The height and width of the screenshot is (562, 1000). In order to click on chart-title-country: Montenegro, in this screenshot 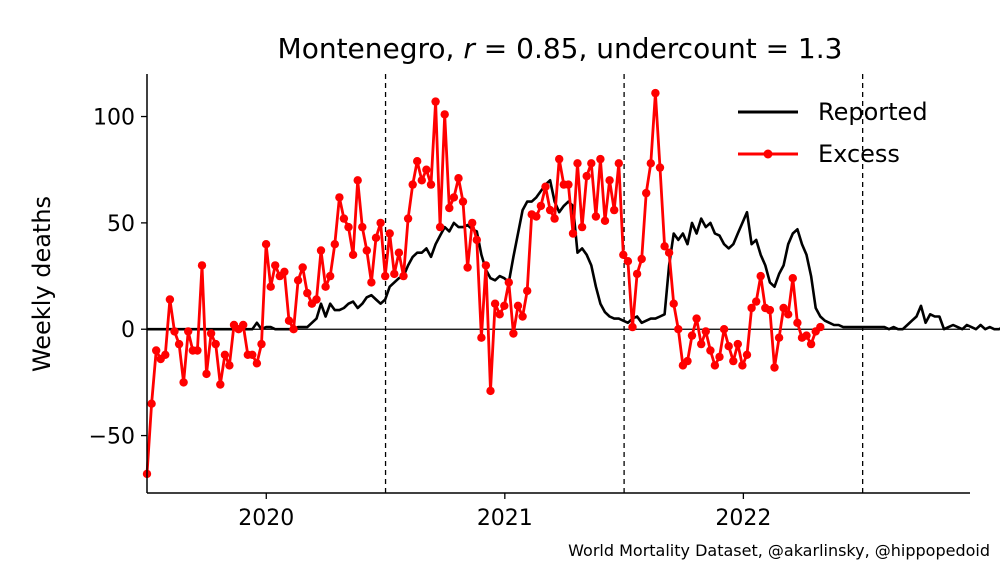, I will do `click(371, 48)`.